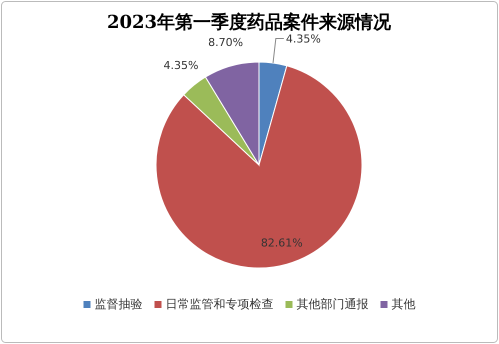  Describe the element at coordinates (281, 243) in the screenshot. I see `data-label: 82.61%` at that location.